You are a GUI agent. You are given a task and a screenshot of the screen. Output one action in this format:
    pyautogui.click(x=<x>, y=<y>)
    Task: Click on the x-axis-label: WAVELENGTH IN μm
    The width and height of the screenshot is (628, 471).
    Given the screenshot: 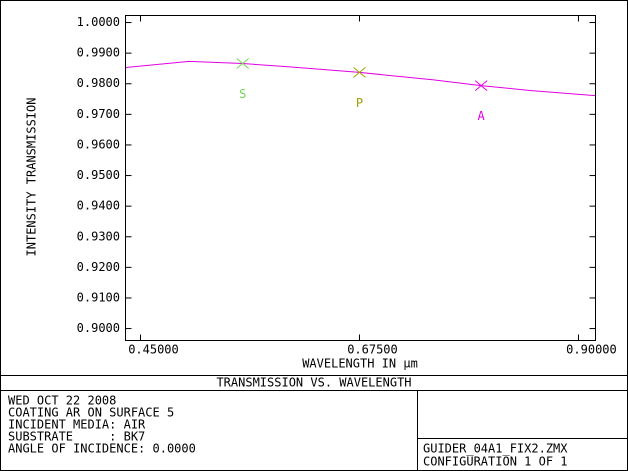 What is the action you would take?
    pyautogui.click(x=360, y=364)
    